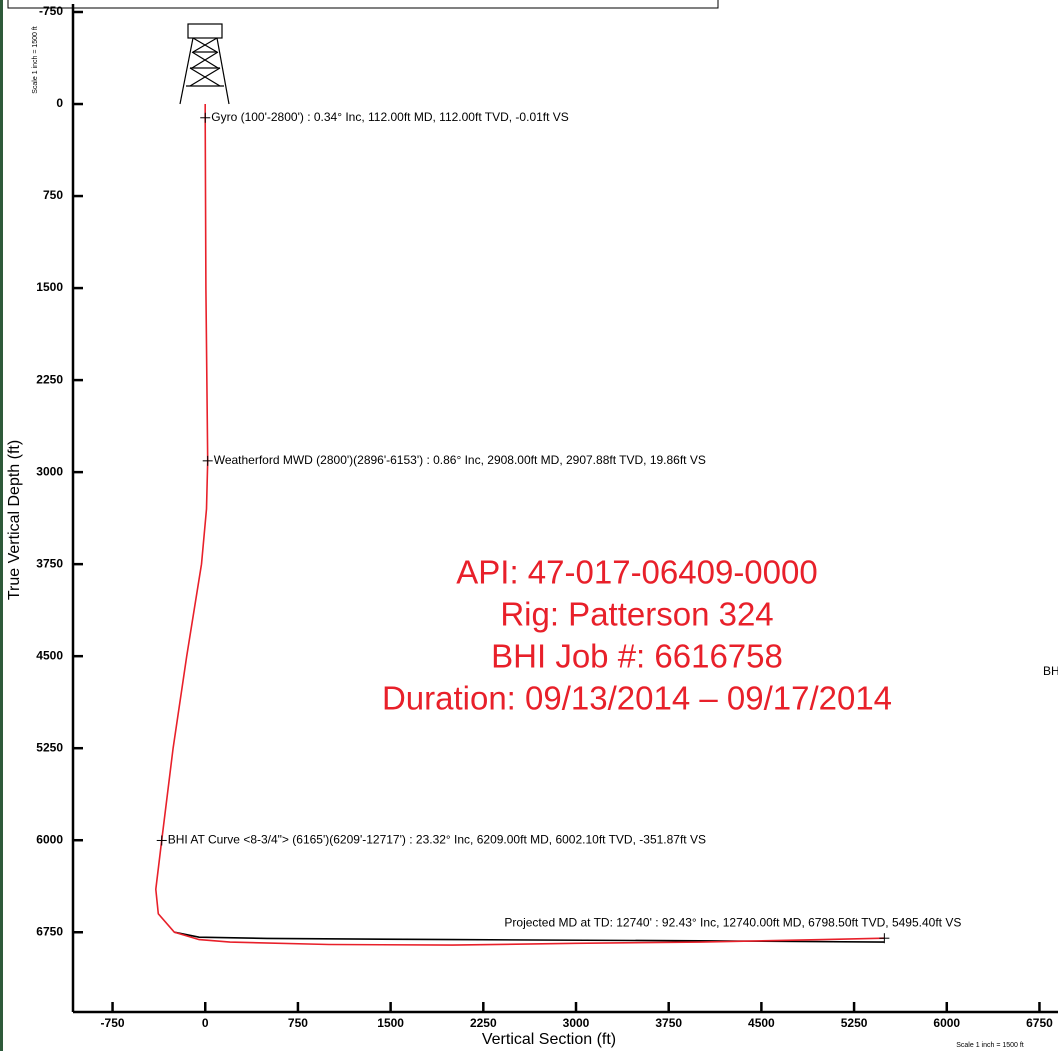 This screenshot has width=1058, height=1051. What do you see at coordinates (637, 656) in the screenshot?
I see `stamp-line: BHI Job #: 6616758` at bounding box center [637, 656].